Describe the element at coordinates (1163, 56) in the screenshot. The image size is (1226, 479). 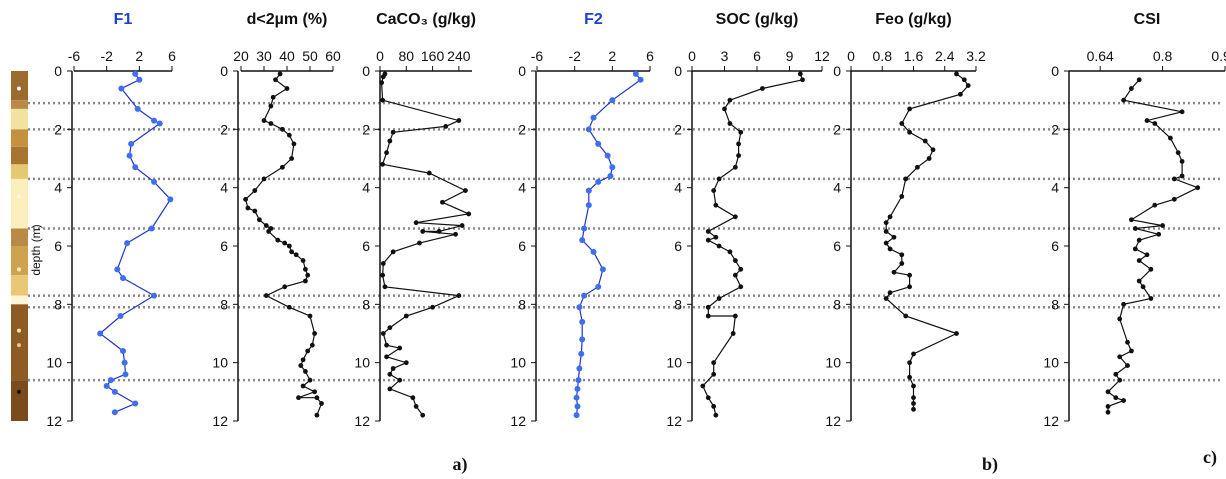
I see `x-tick-label: 0.8` at that location.